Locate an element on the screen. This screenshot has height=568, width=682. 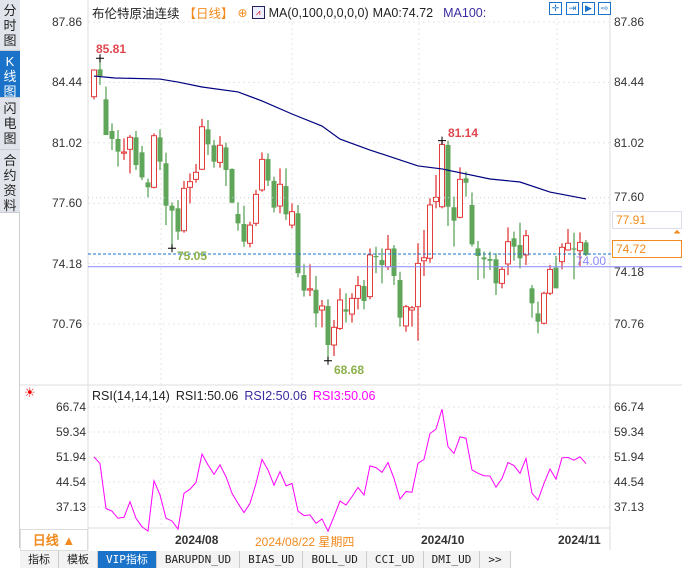
crosshair-toggle-icon: ⊕ is located at coordinates (242, 12).